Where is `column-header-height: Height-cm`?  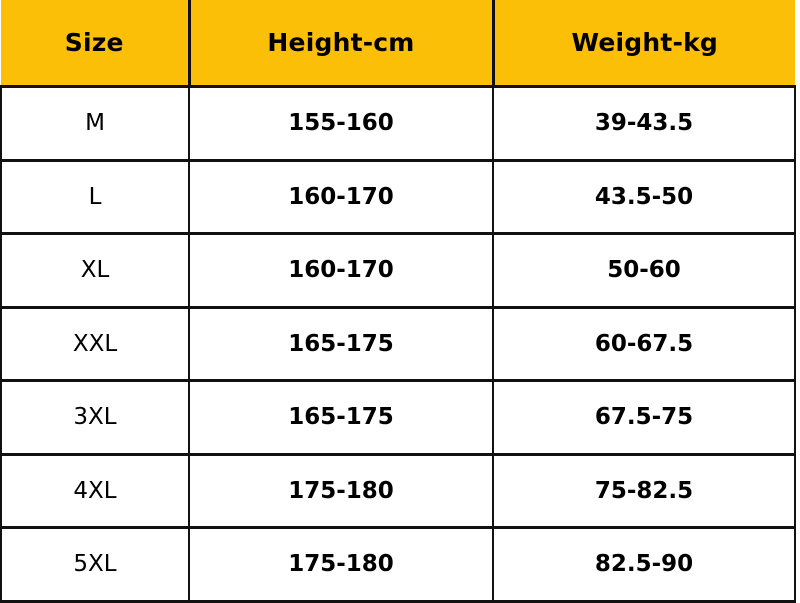
column-header-height: Height-cm is located at coordinates (342, 44).